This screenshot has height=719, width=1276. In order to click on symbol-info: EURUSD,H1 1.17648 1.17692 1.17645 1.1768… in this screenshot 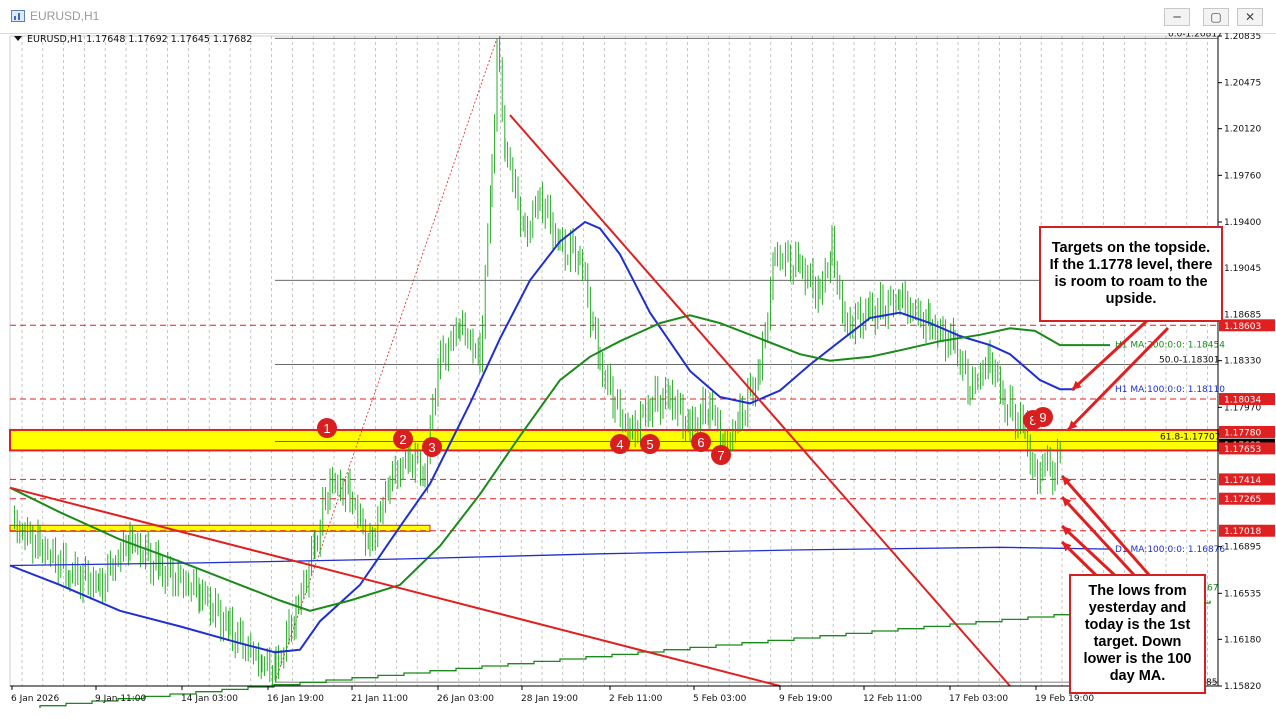, I will do `click(133, 39)`.